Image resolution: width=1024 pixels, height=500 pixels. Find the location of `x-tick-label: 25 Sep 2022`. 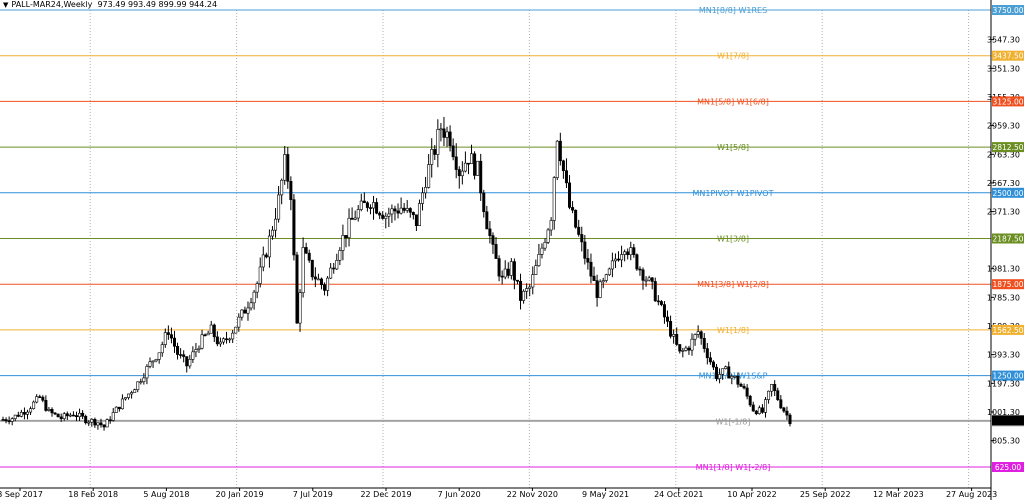

x-tick-label: 25 Sep 2022 is located at coordinates (825, 494).